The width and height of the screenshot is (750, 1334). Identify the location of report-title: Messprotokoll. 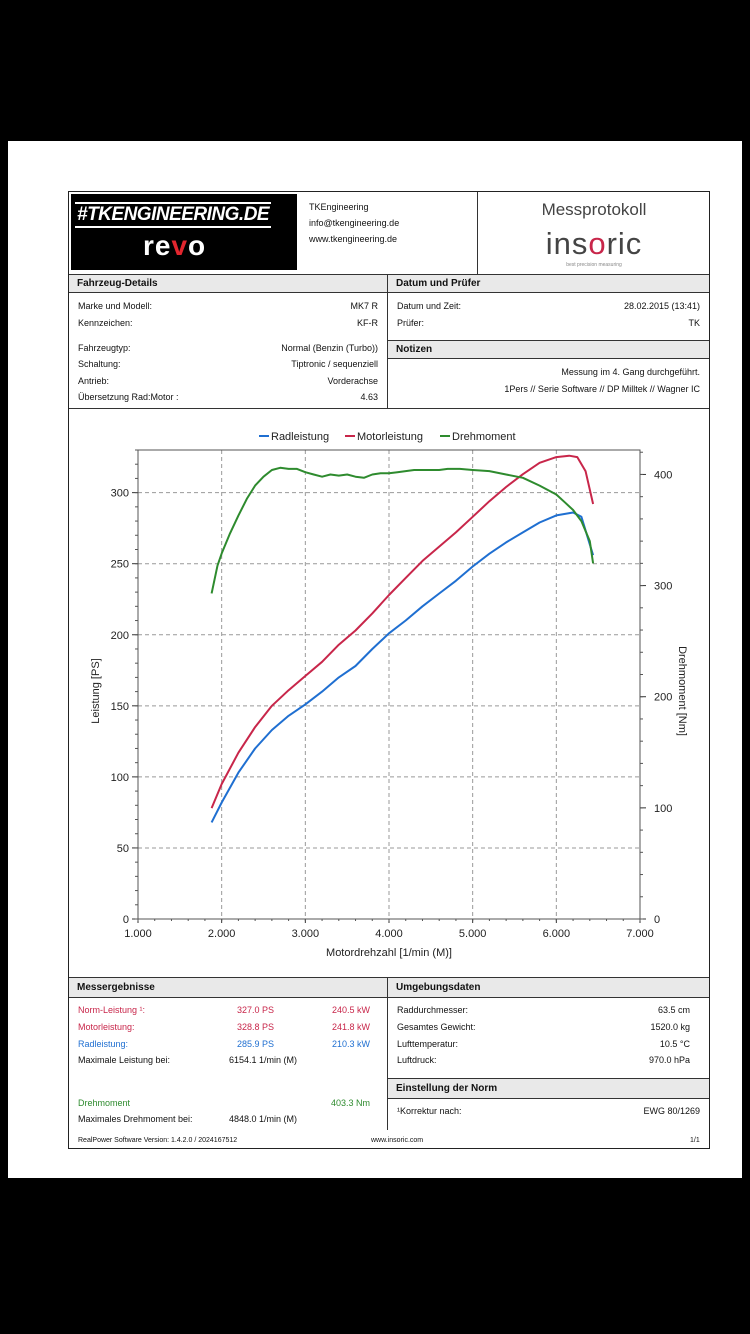
(594, 209).